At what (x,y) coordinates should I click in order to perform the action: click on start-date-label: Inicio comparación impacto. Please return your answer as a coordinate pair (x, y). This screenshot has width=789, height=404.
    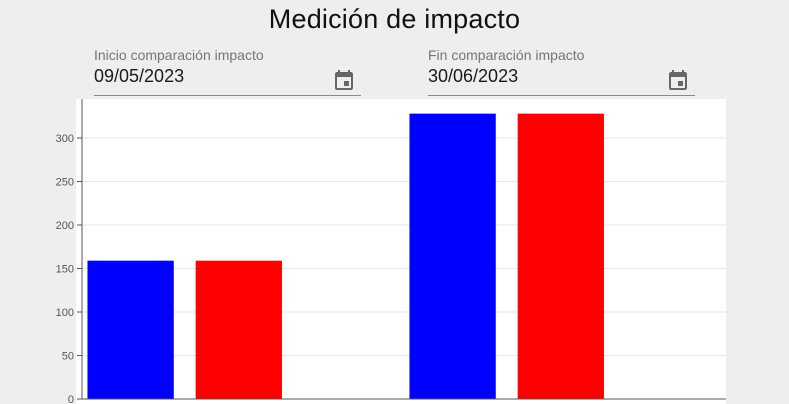
    Looking at the image, I should click on (179, 55).